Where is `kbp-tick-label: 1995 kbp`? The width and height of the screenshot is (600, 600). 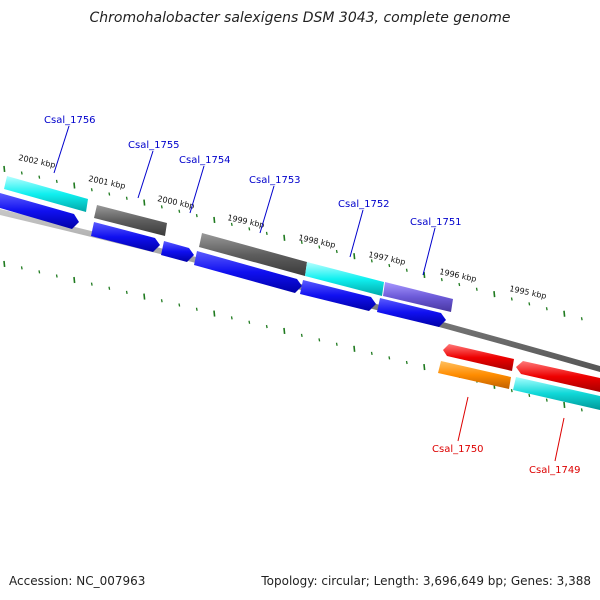 kbp-tick-label: 1995 kbp is located at coordinates (528, 292).